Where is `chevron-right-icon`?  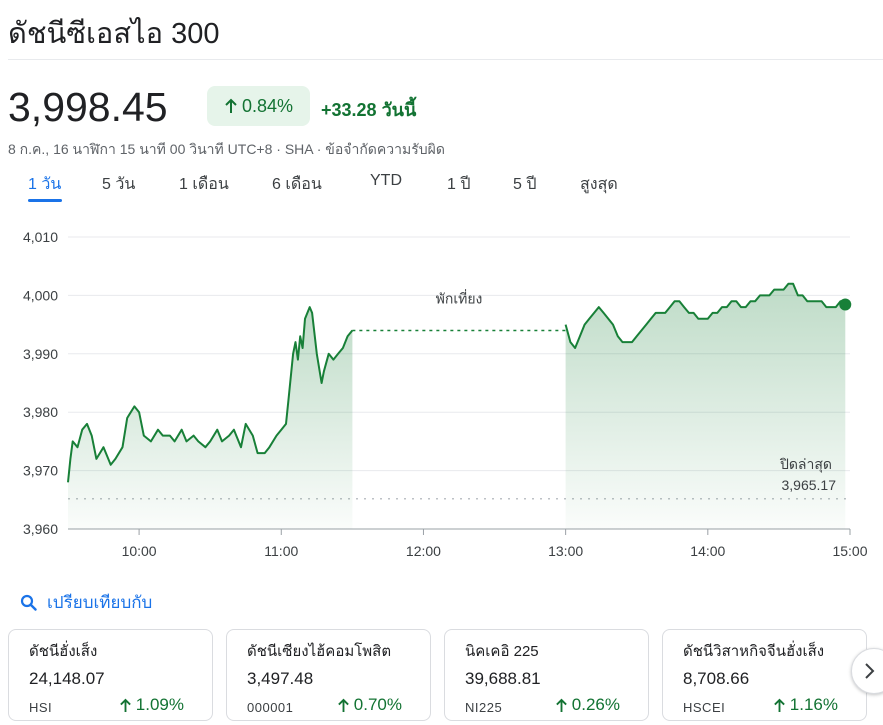
chevron-right-icon is located at coordinates (870, 671).